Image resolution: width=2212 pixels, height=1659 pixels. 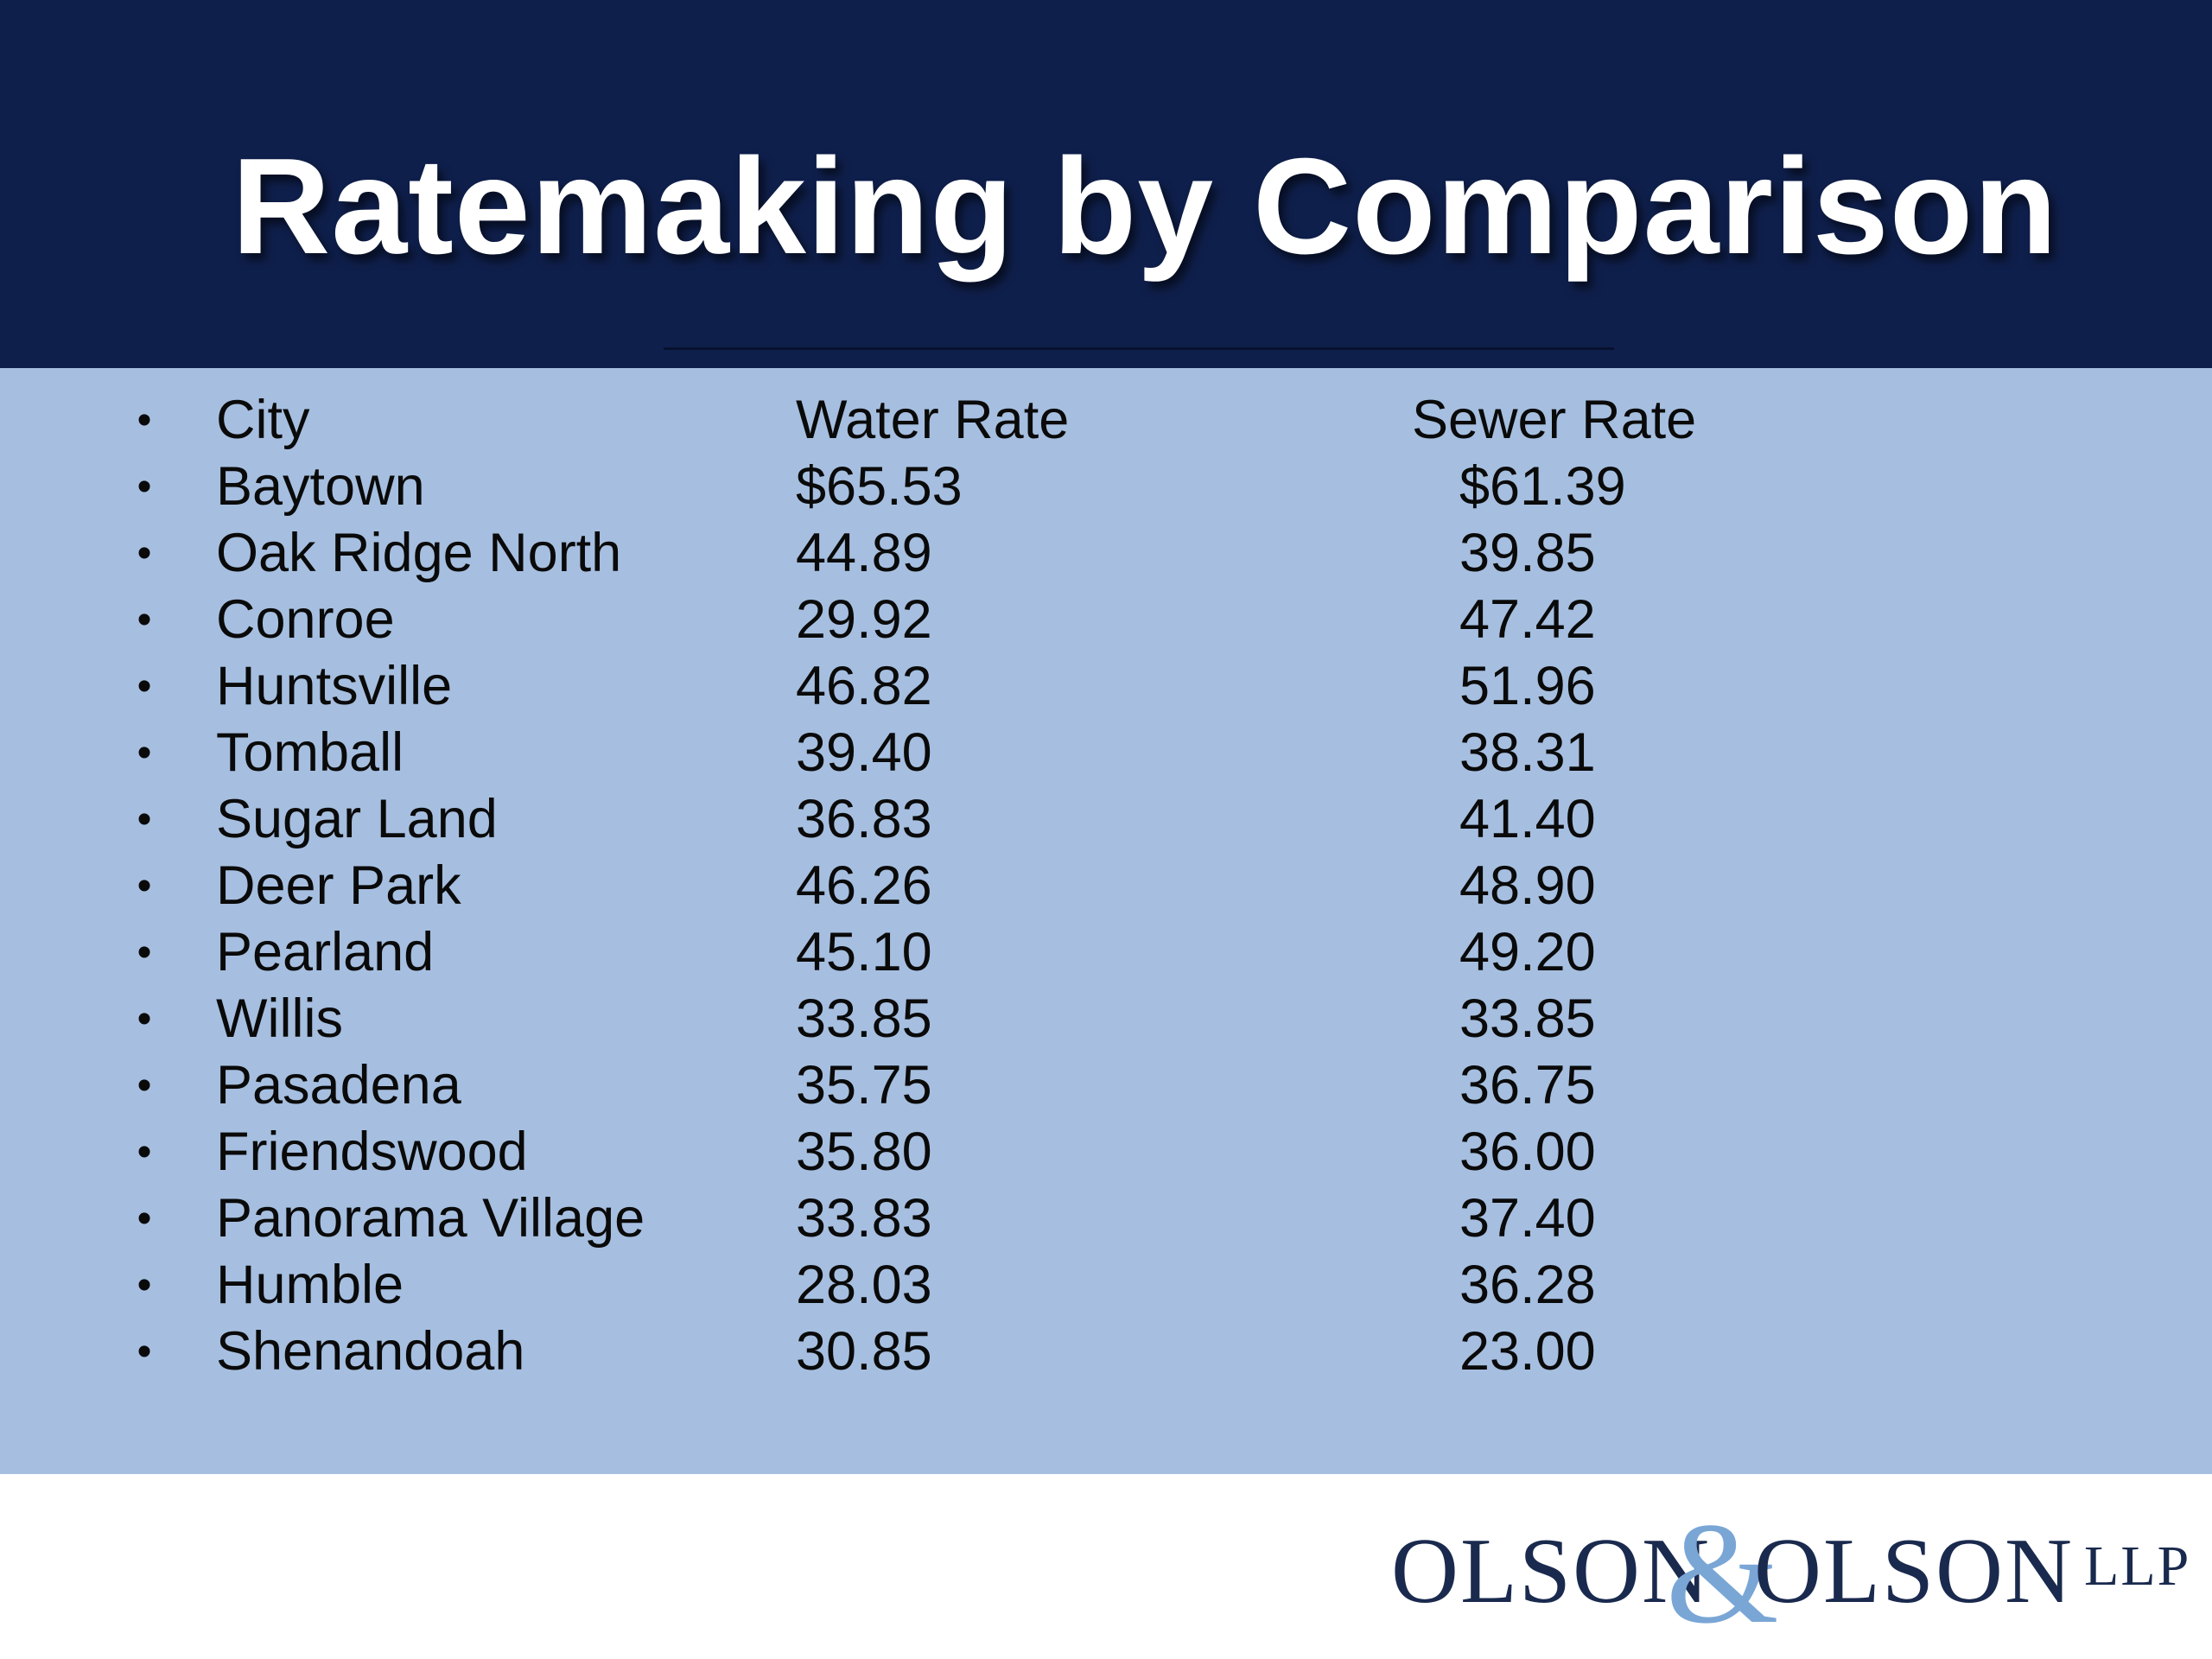 What do you see at coordinates (263, 420) in the screenshot?
I see `city-column-header: City` at bounding box center [263, 420].